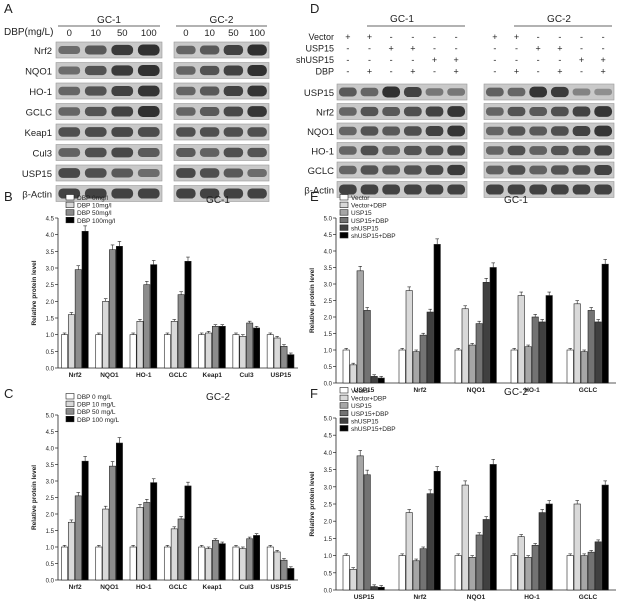  What do you see at coordinates (69, 33) in the screenshot?
I see `dose-value: 0` at bounding box center [69, 33].